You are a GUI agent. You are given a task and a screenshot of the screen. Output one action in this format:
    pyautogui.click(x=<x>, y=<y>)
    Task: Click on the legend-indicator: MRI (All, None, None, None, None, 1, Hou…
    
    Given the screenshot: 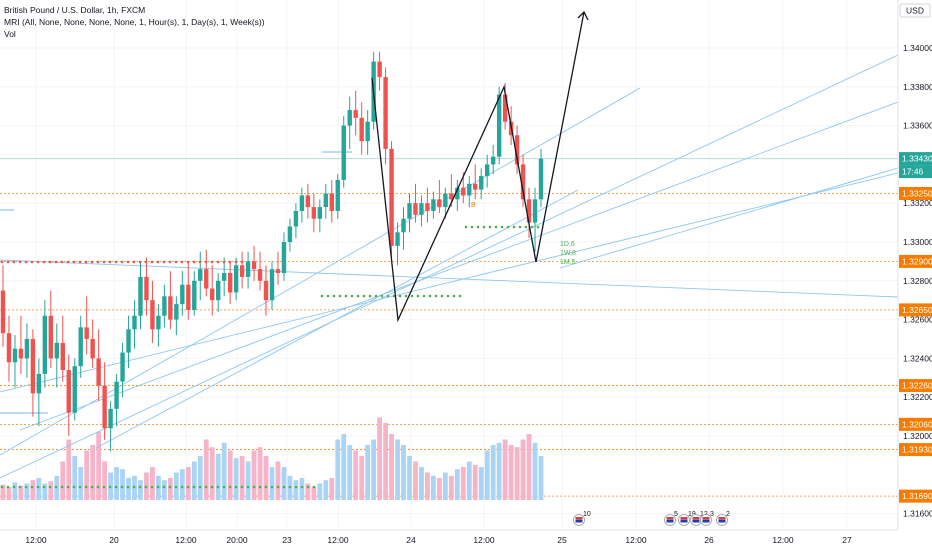 What is the action you would take?
    pyautogui.click(x=134, y=22)
    